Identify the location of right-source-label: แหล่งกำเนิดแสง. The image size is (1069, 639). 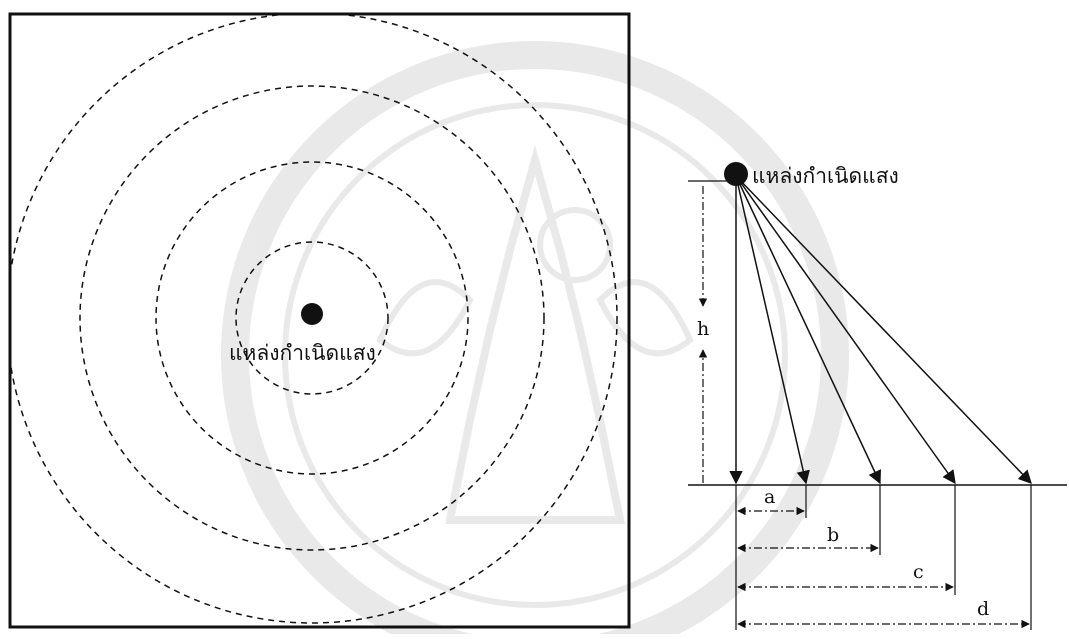
(825, 176).